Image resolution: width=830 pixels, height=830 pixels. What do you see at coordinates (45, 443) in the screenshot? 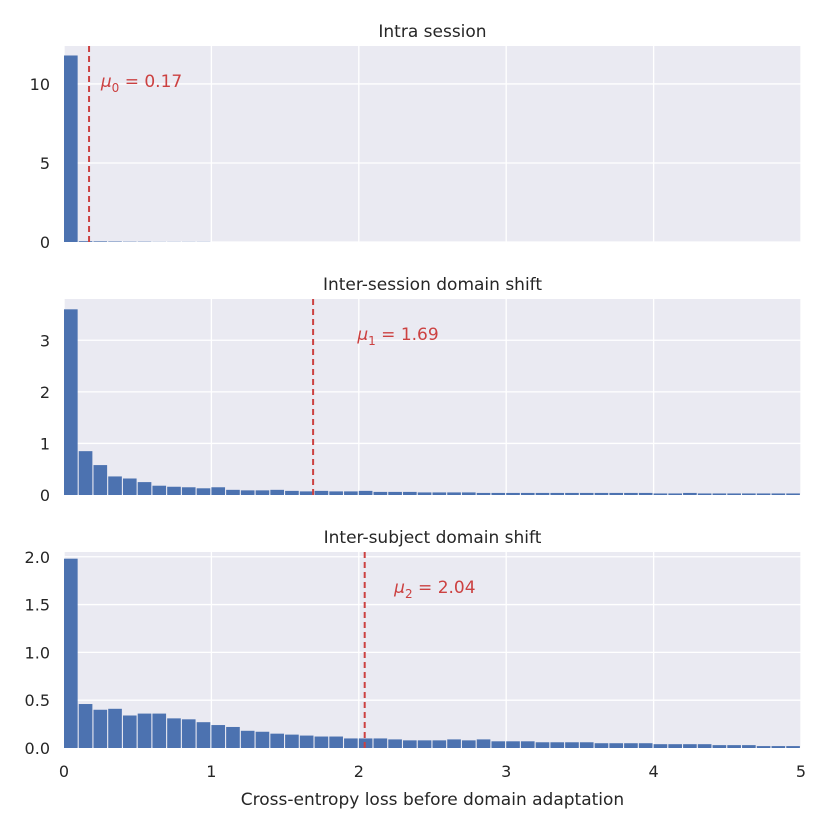
I see `y-tick-label: 1` at bounding box center [45, 443].